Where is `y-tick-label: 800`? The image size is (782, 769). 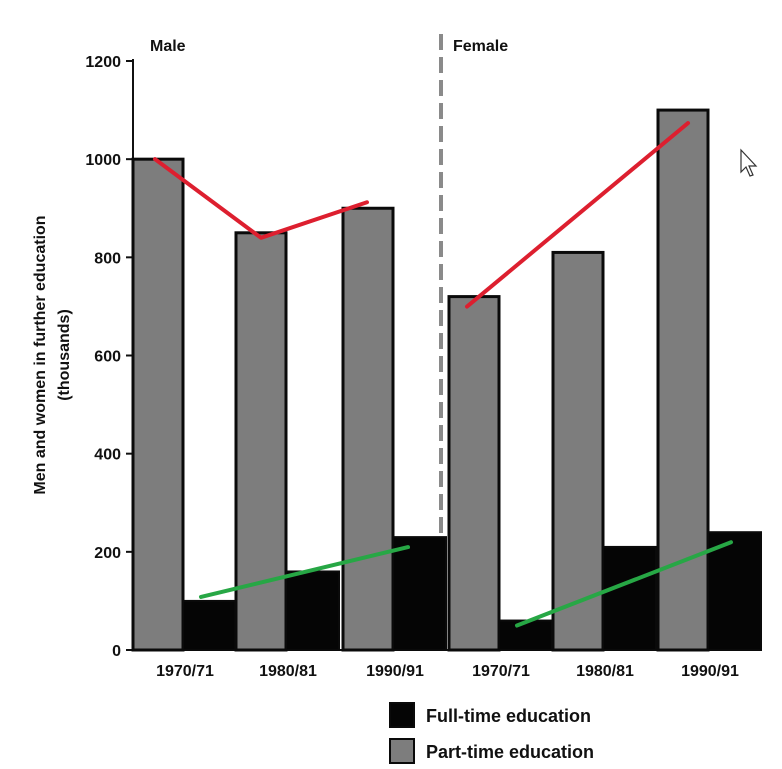
y-tick-label: 800 is located at coordinates (107, 258).